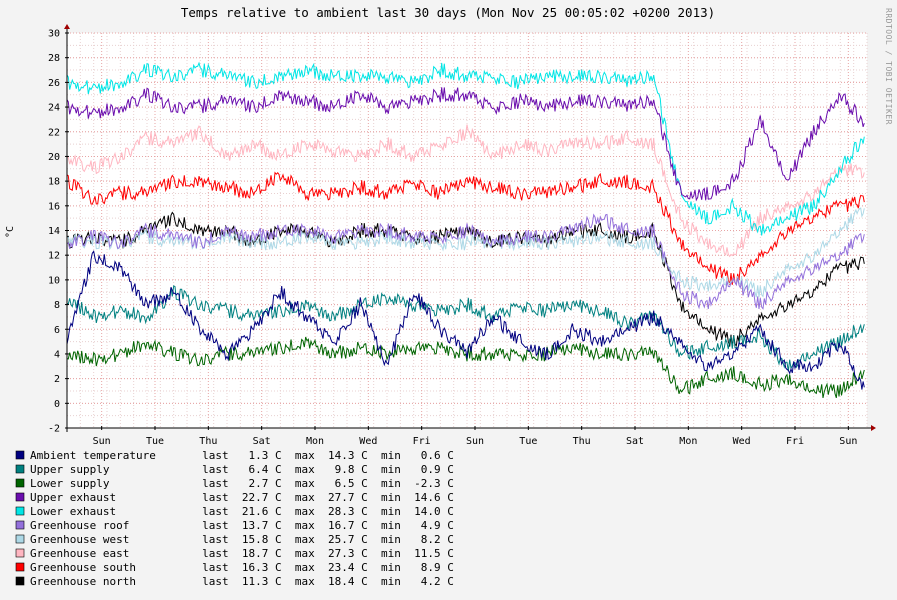 This screenshot has height=600, width=897. I want to click on y-tick-label: 12, so click(54, 256).